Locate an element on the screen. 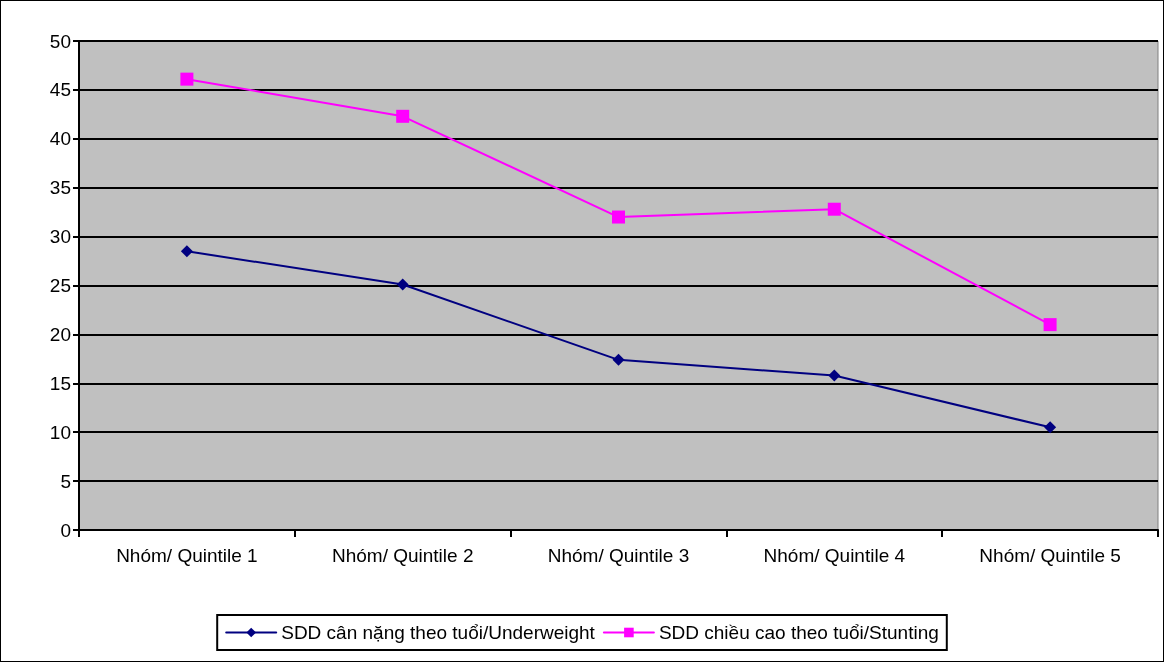 This screenshot has height=662, width=1164. y-tick-label: 0 is located at coordinates (65, 530).